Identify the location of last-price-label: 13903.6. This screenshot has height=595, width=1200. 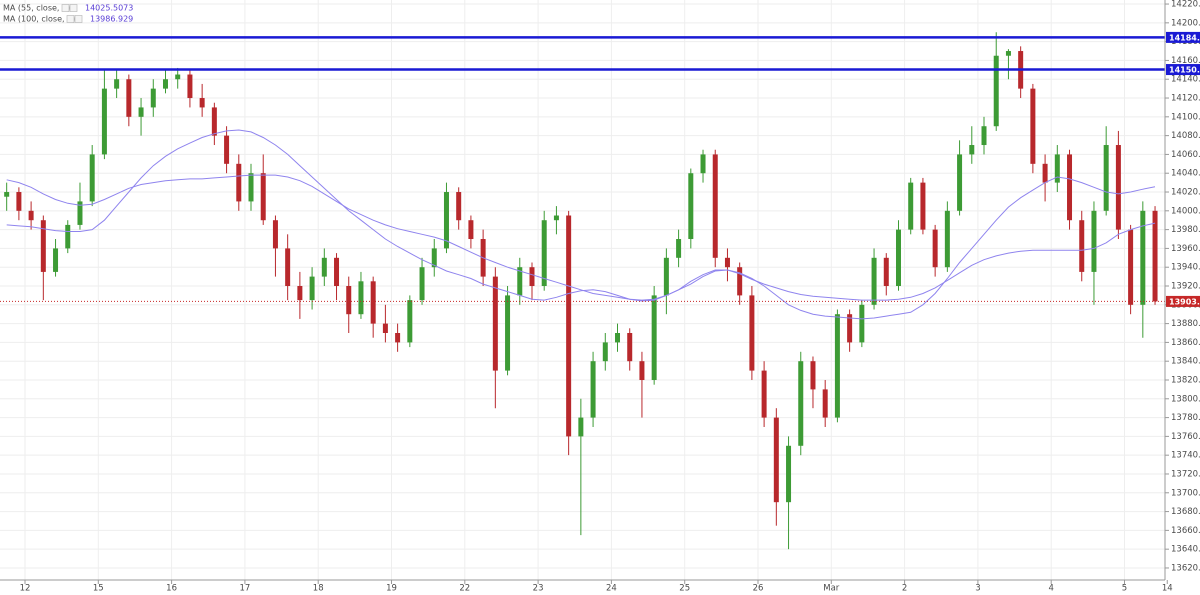
(1184, 301).